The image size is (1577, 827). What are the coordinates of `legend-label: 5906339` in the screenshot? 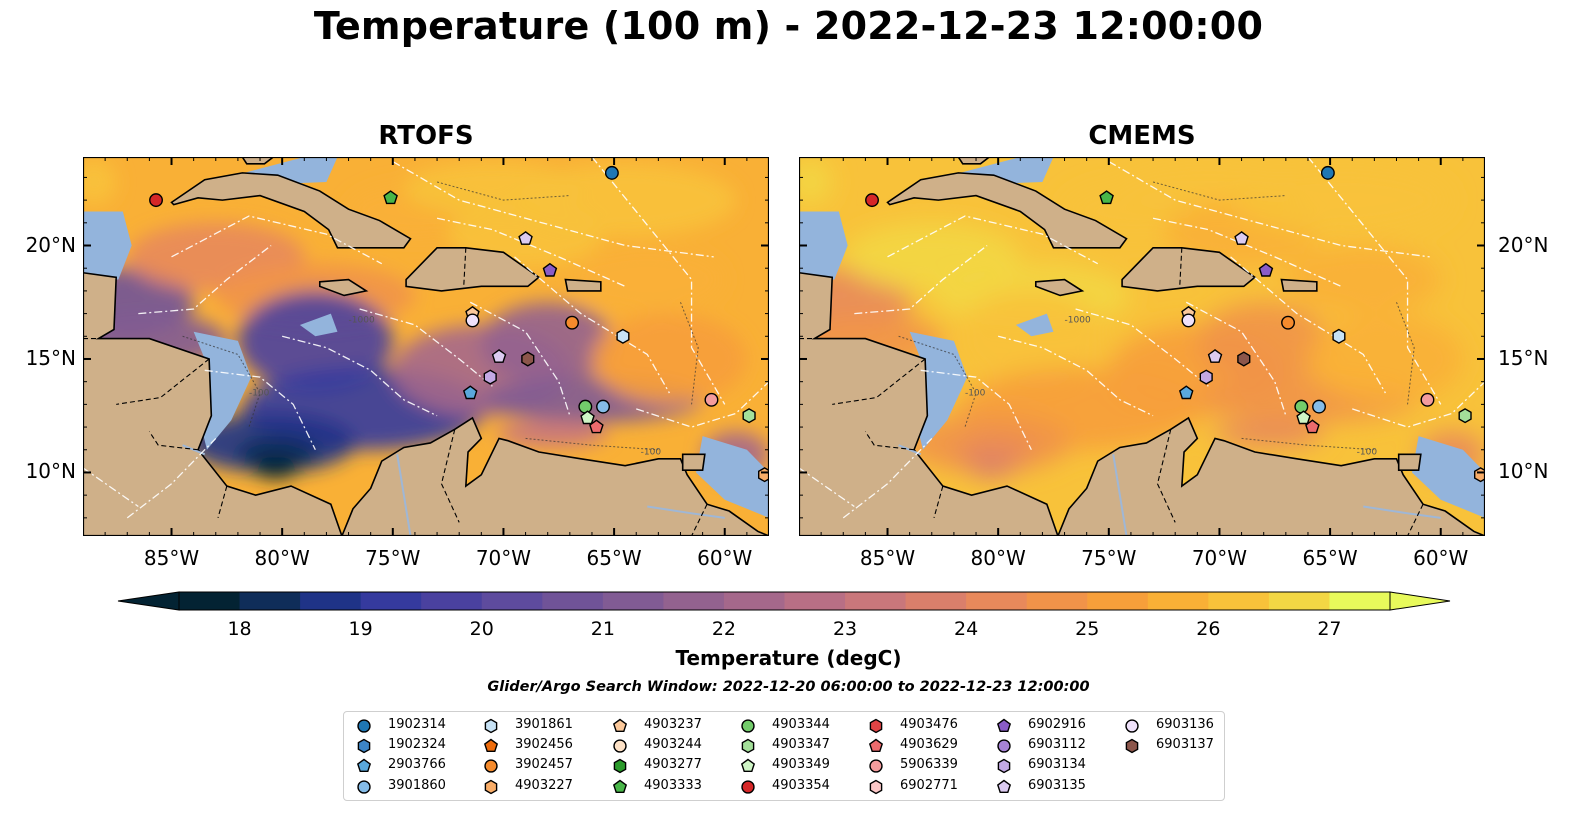 It's located at (929, 765).